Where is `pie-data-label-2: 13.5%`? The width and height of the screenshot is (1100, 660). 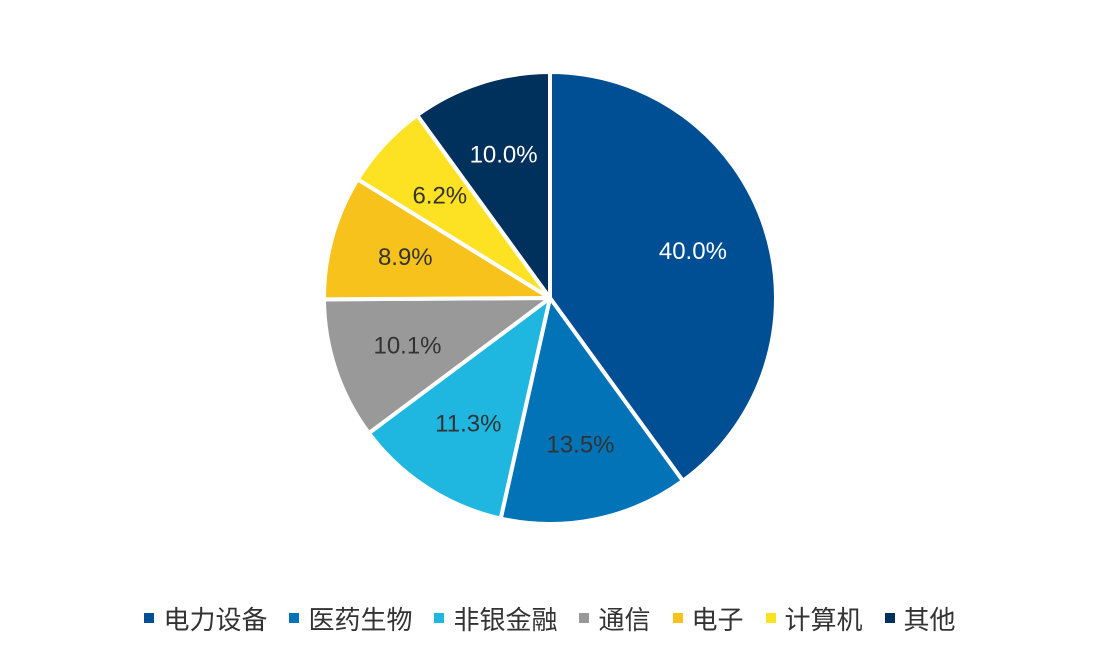
pie-data-label-2: 13.5% is located at coordinates (580, 445).